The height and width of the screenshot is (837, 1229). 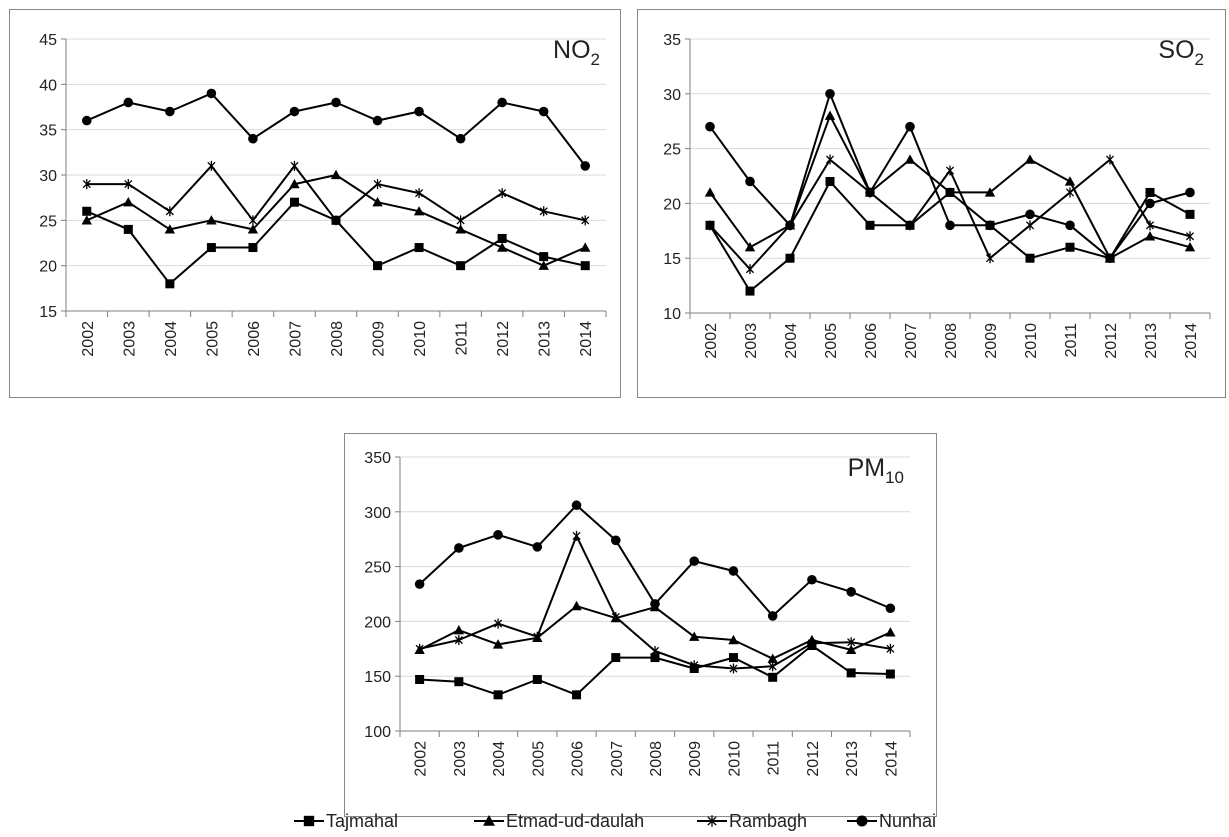 I want to click on so2-xtick-label: 2011, so click(x=1071, y=340).